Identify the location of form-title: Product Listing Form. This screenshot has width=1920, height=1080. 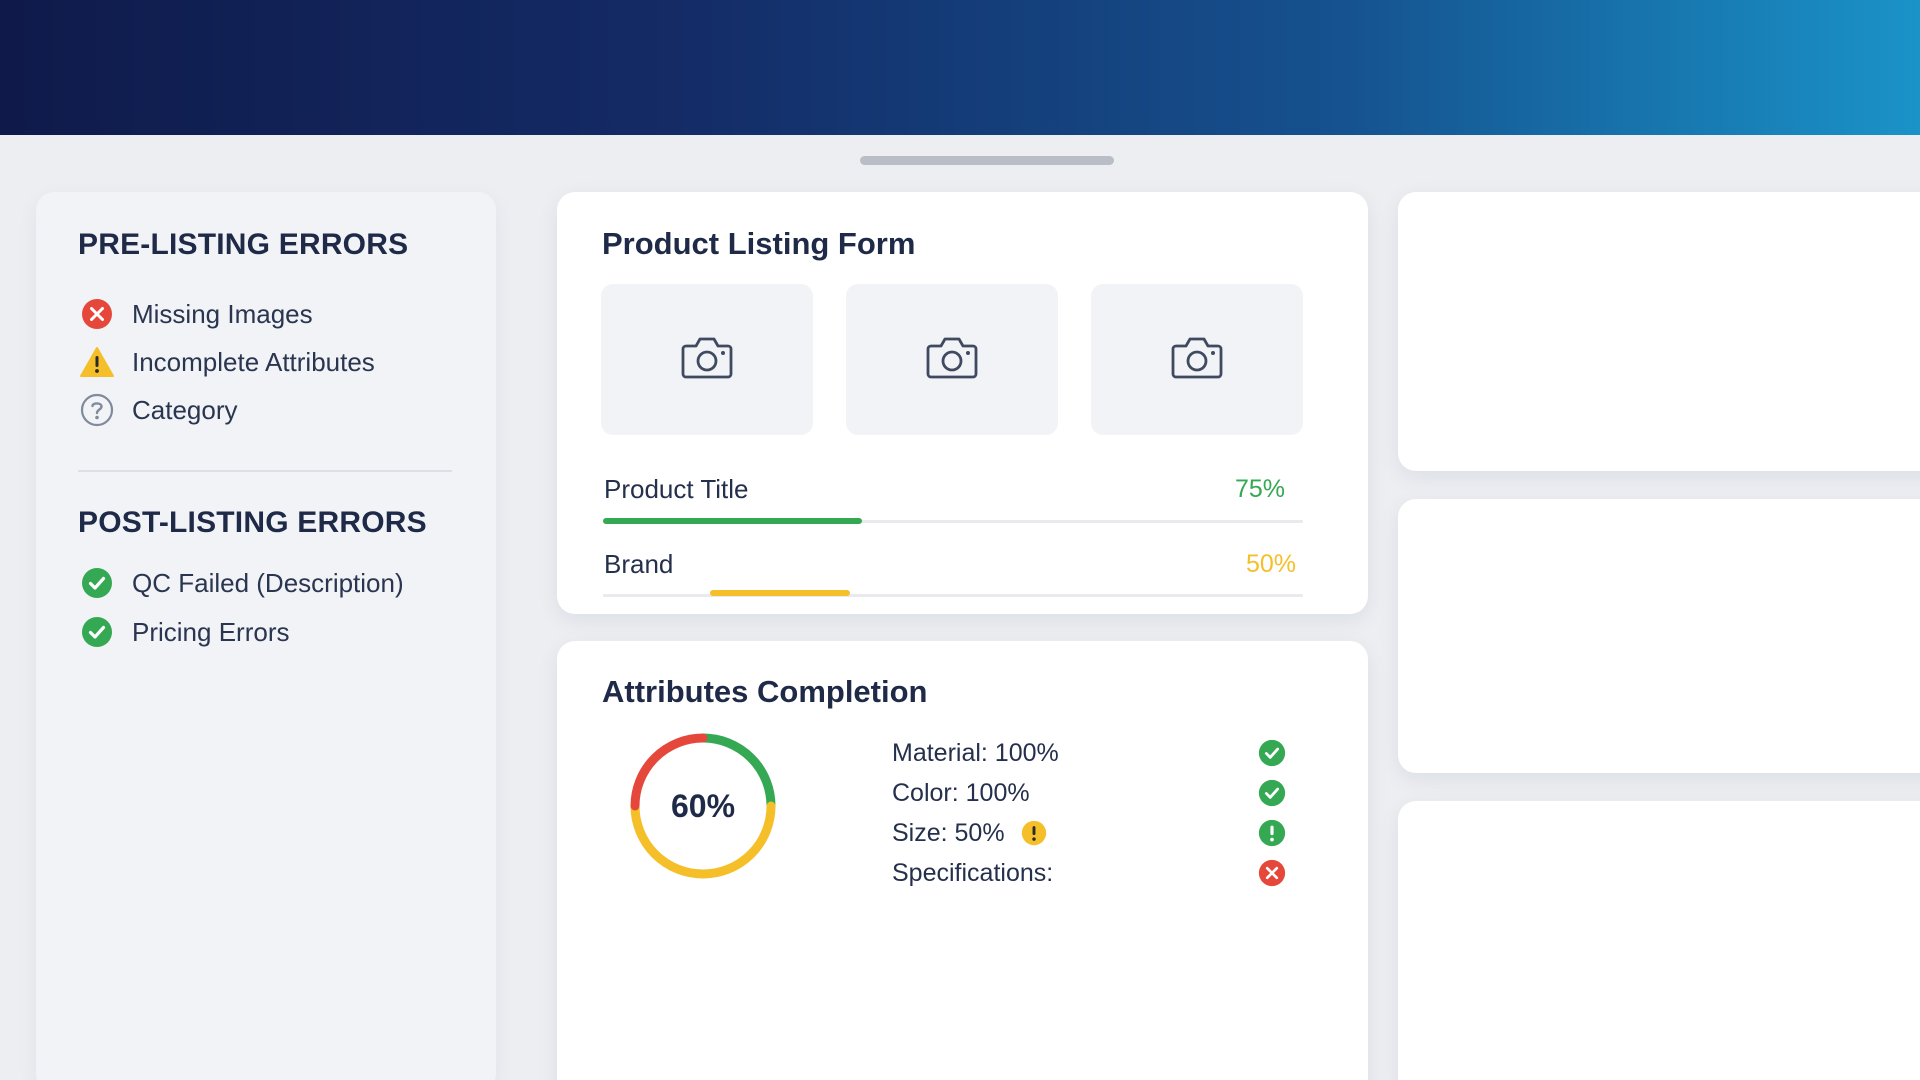
(759, 243).